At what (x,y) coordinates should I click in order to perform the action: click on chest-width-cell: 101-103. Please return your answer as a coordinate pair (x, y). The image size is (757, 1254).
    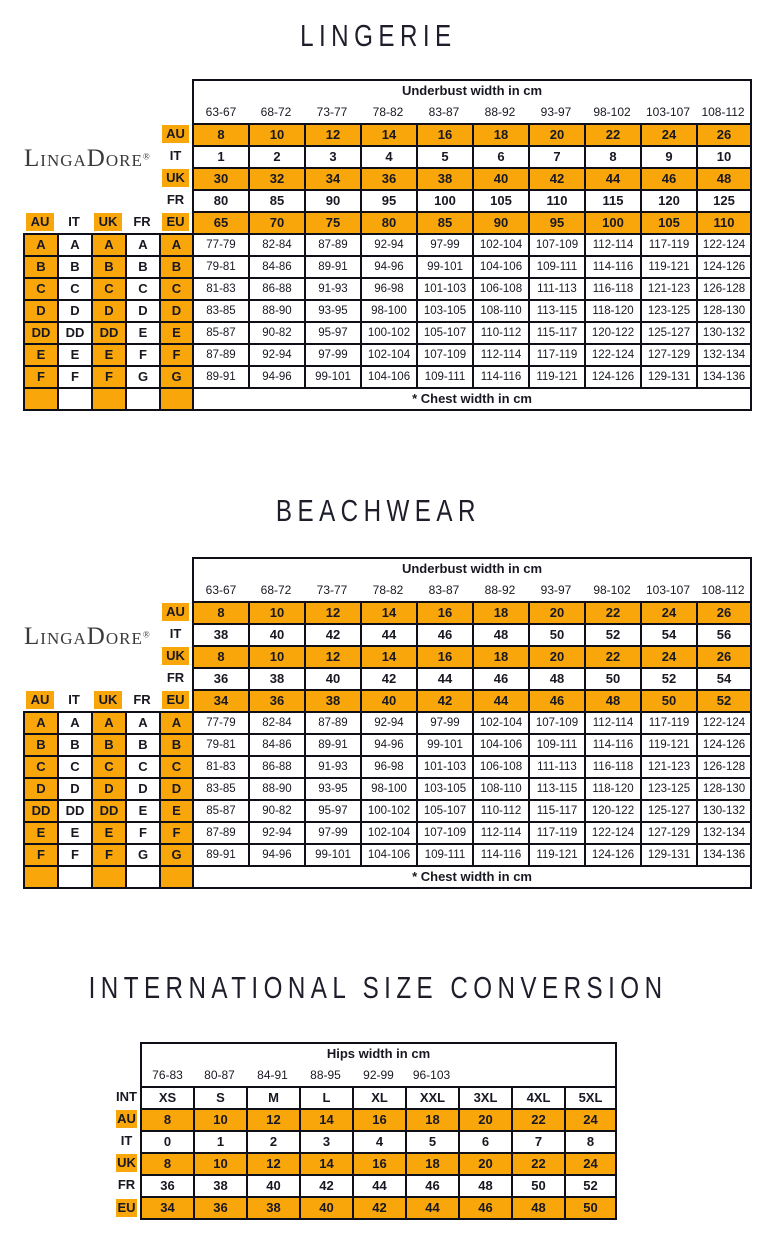
    Looking at the image, I should click on (444, 288).